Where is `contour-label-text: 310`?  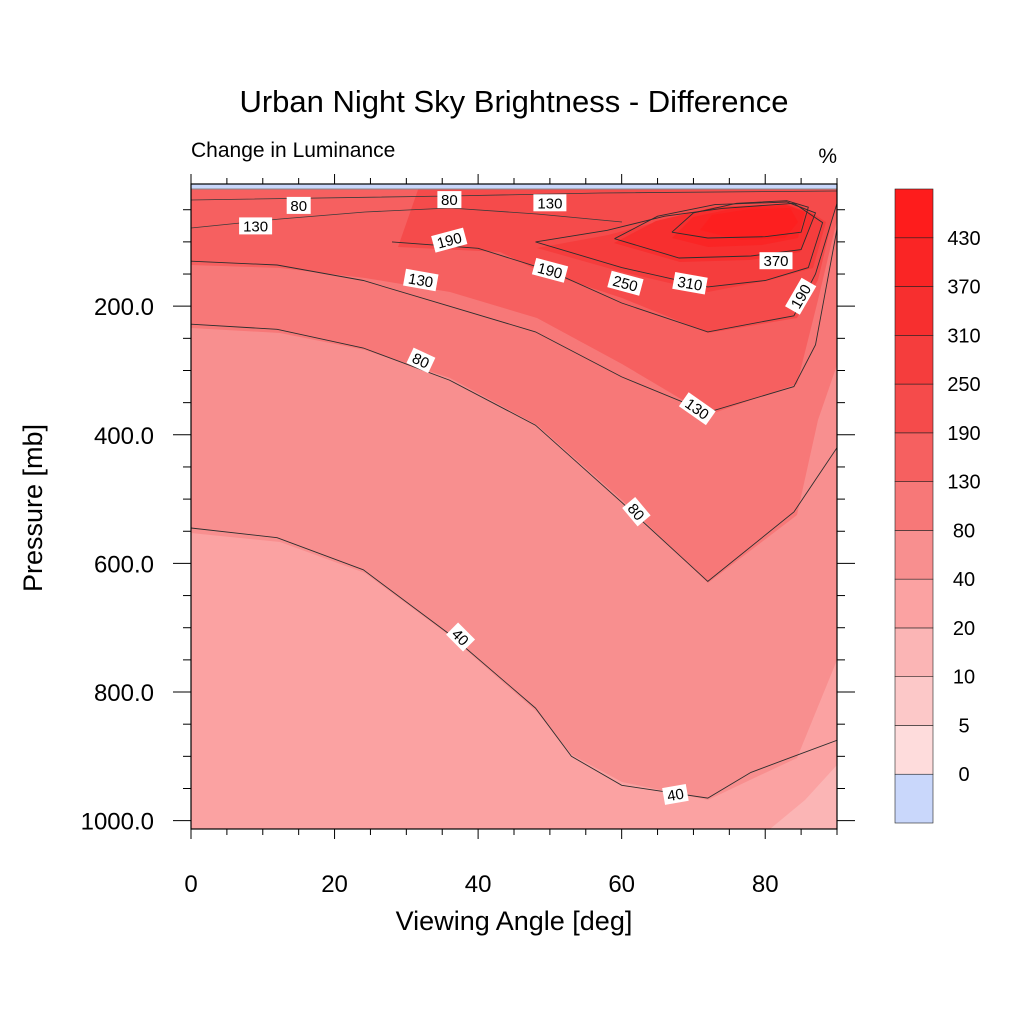
contour-label-text: 310 is located at coordinates (690, 284).